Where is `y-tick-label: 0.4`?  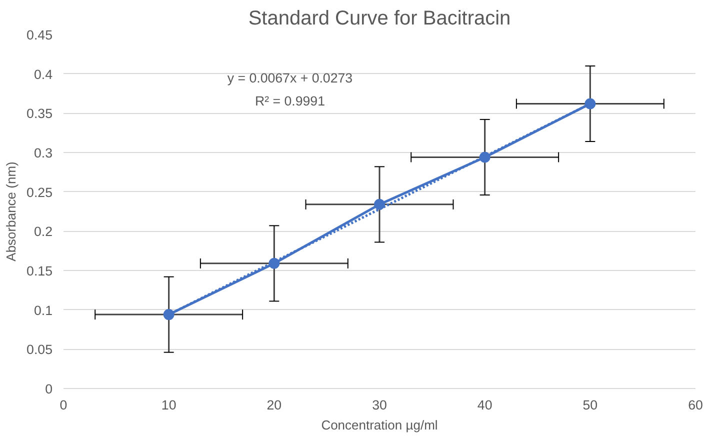 y-tick-label: 0.4 is located at coordinates (44, 74).